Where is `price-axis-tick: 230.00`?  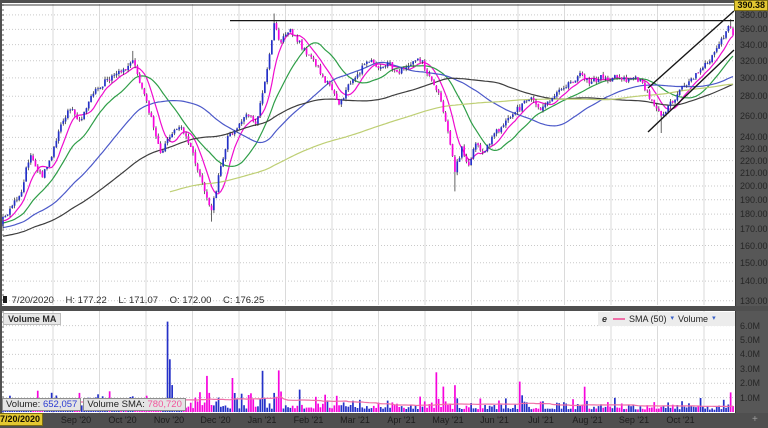
price-axis-tick: 230.00 is located at coordinates (754, 148).